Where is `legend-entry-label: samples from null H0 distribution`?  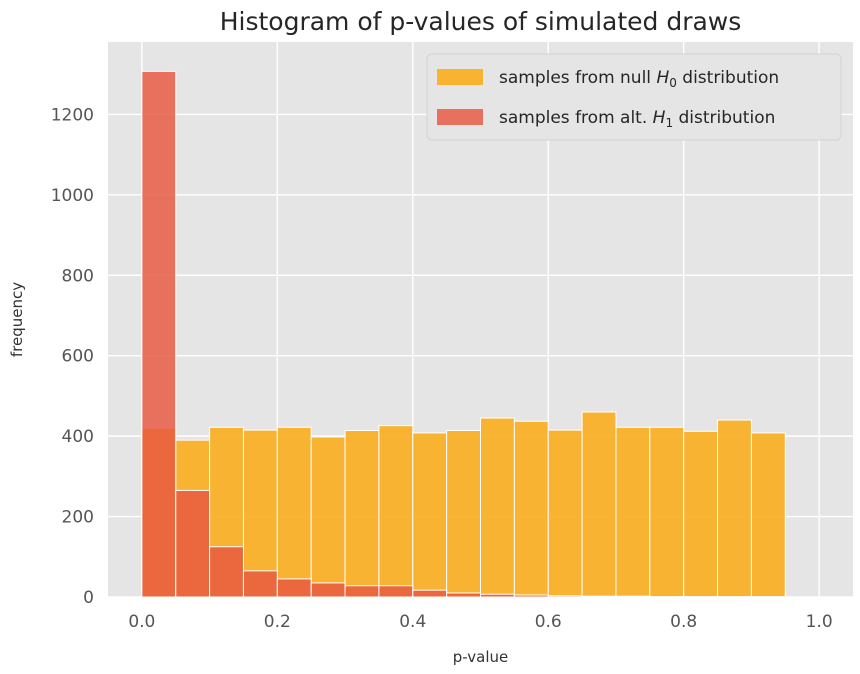
legend-entry-label: samples from null H0 distribution is located at coordinates (639, 79).